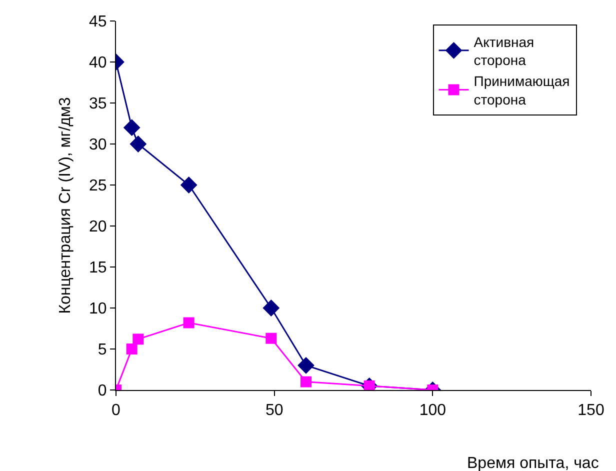  Describe the element at coordinates (116, 411) in the screenshot. I see `x-tick-label: 0` at that location.